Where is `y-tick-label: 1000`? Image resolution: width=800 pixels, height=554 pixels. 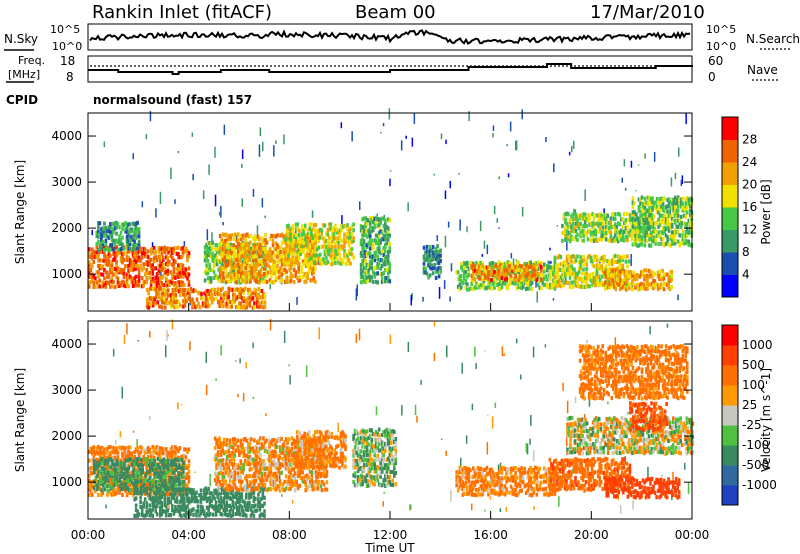
y-tick-label: 1000 is located at coordinates (66, 274).